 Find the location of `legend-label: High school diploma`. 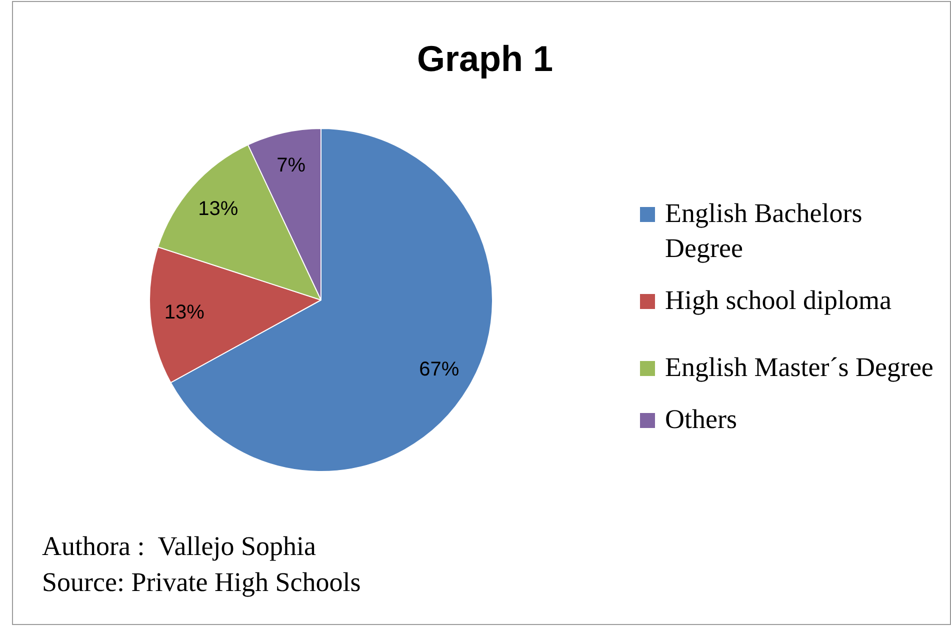

legend-label: High school diploma is located at coordinates (778, 300).